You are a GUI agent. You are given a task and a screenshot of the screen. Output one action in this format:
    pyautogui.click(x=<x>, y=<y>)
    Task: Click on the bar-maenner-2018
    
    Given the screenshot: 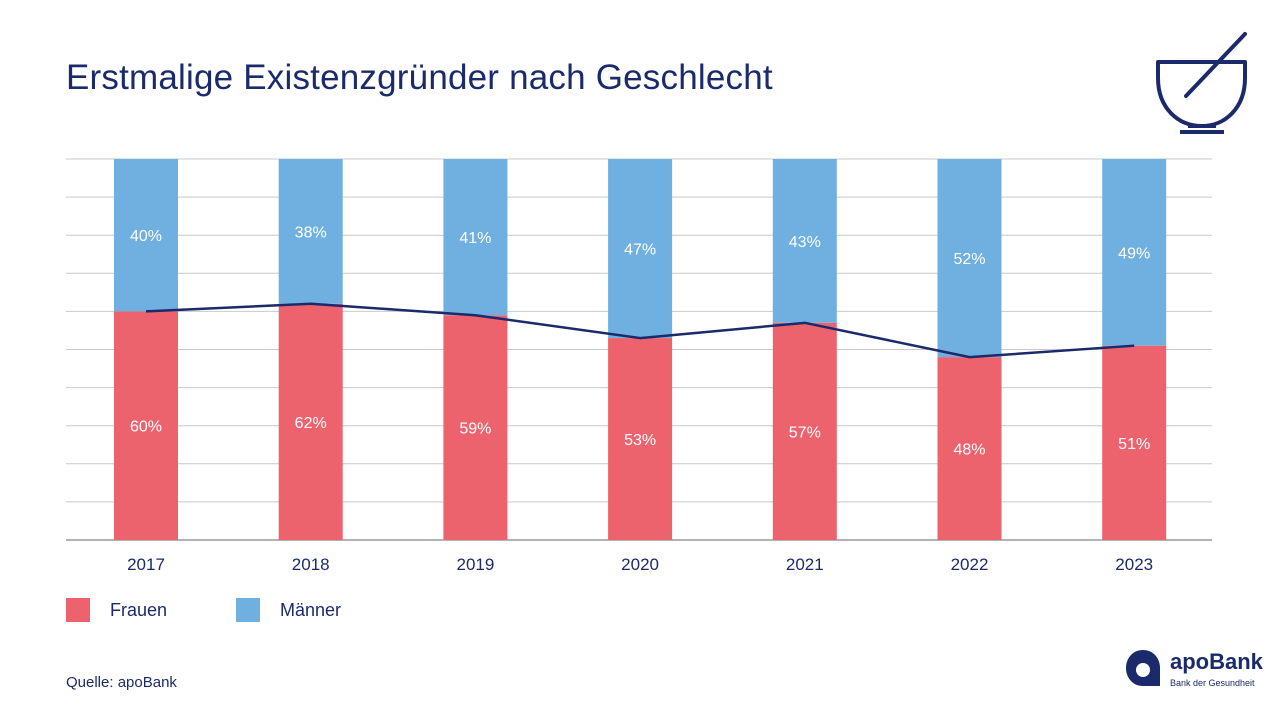 What is the action you would take?
    pyautogui.click(x=310, y=231)
    